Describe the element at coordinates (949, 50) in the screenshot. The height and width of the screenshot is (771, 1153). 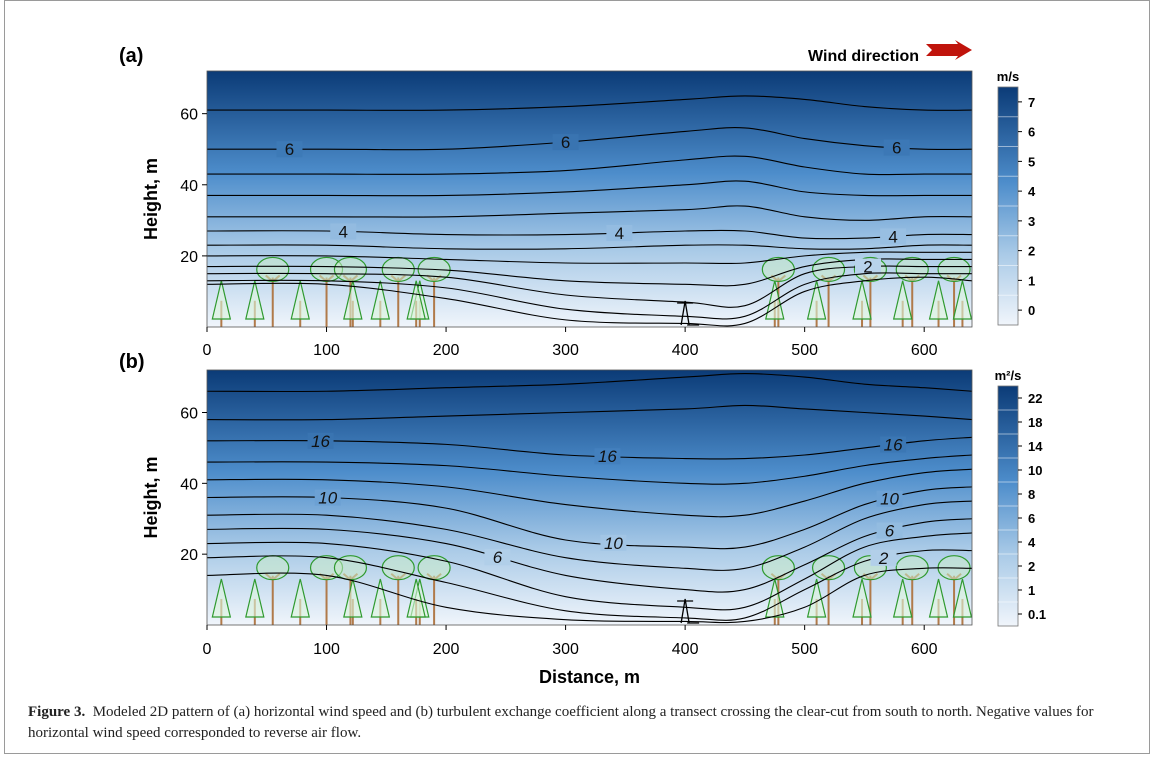
I see `wind-arrow` at that location.